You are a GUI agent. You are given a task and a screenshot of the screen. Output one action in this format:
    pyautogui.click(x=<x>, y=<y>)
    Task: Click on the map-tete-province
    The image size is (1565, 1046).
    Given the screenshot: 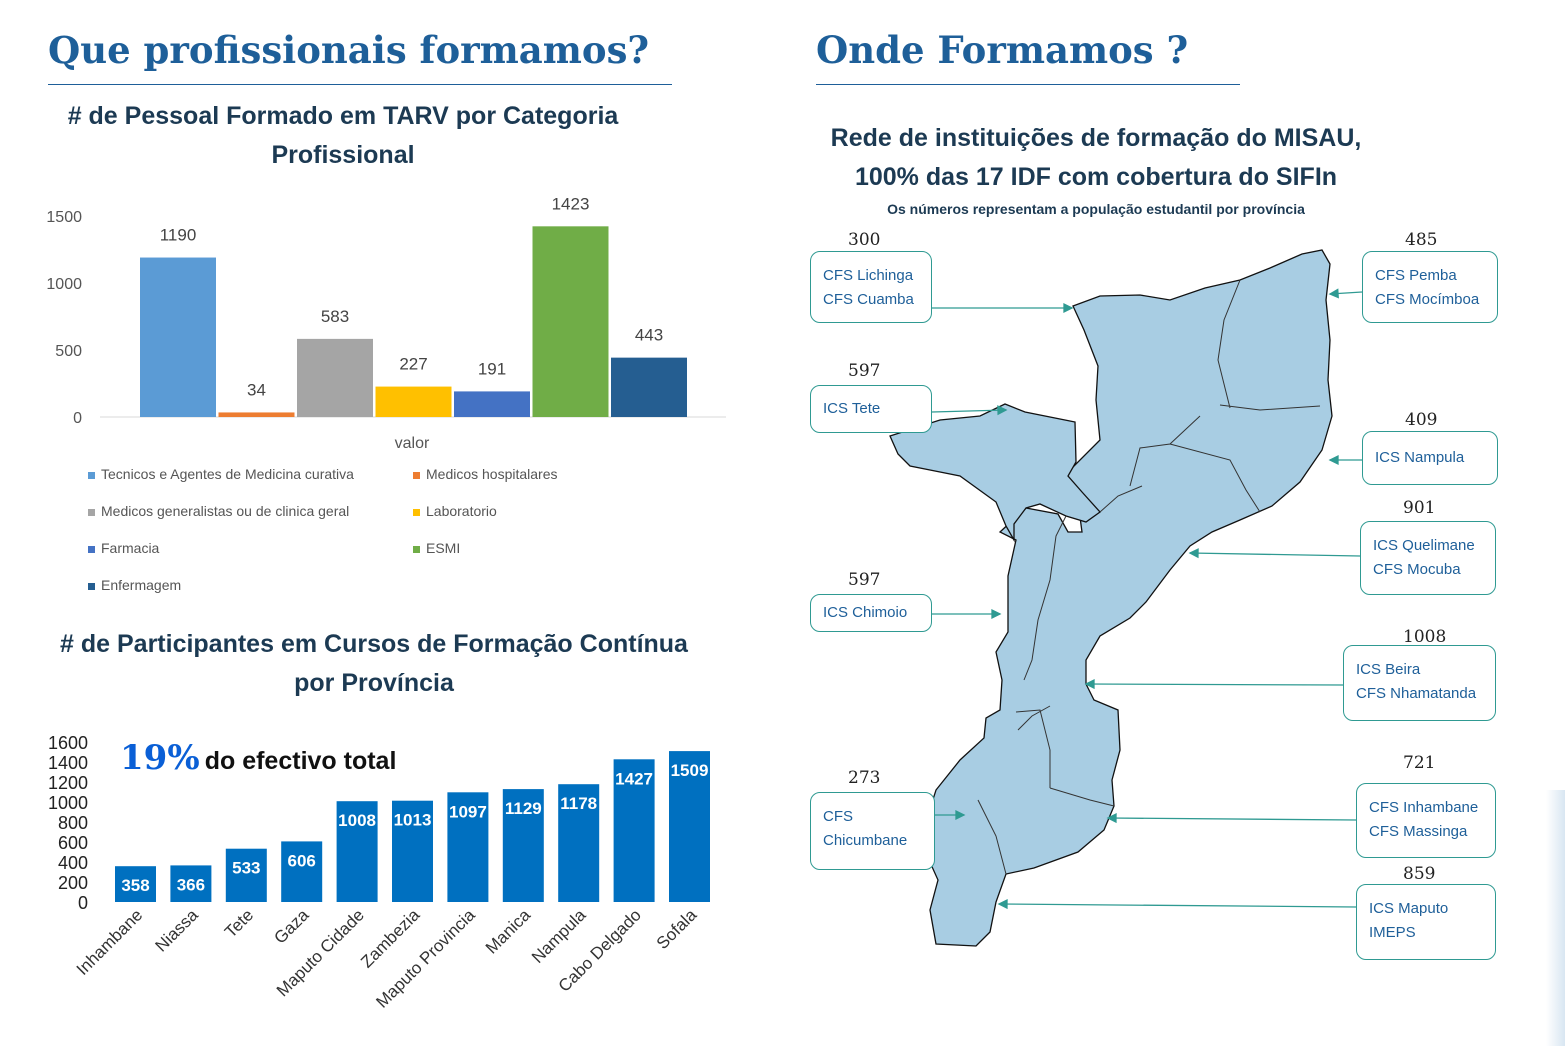 What is the action you would take?
    pyautogui.click(x=995, y=473)
    